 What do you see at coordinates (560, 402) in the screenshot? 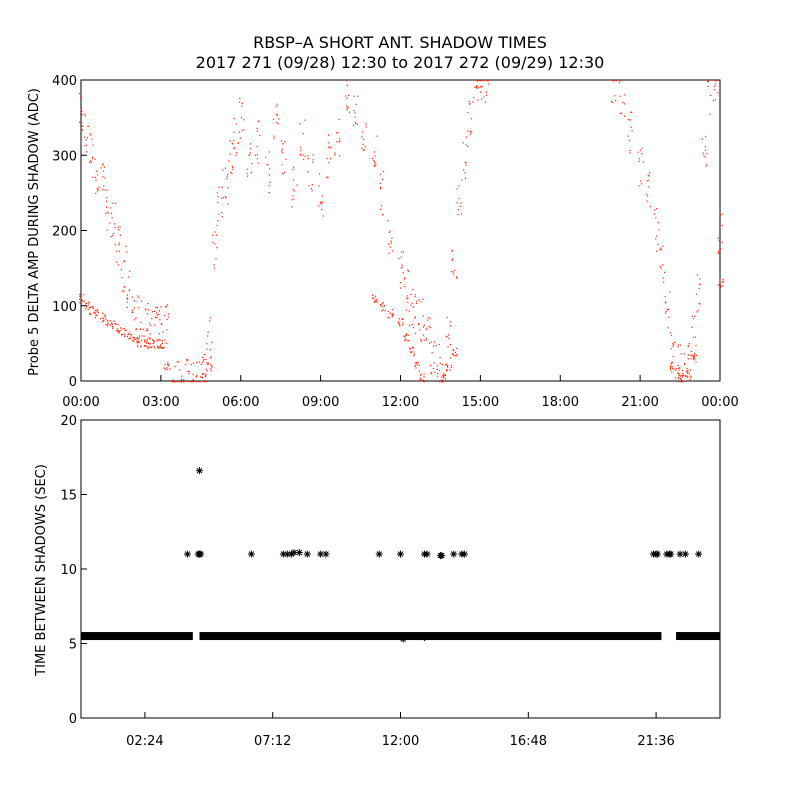
I see `top-x-tick-label: 18:00` at bounding box center [560, 402].